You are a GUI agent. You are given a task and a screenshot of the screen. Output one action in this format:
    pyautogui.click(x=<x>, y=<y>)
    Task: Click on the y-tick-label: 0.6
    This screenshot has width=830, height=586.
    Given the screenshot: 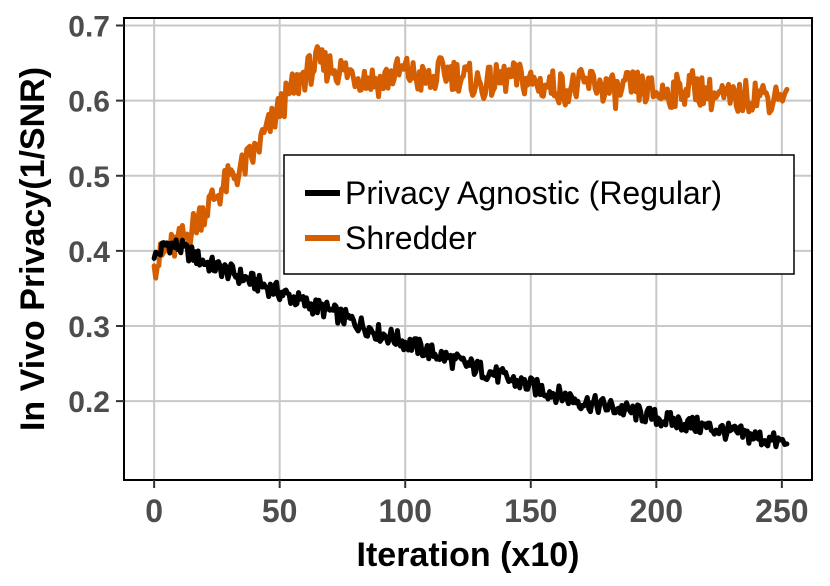 What is the action you would take?
    pyautogui.click(x=89, y=102)
    